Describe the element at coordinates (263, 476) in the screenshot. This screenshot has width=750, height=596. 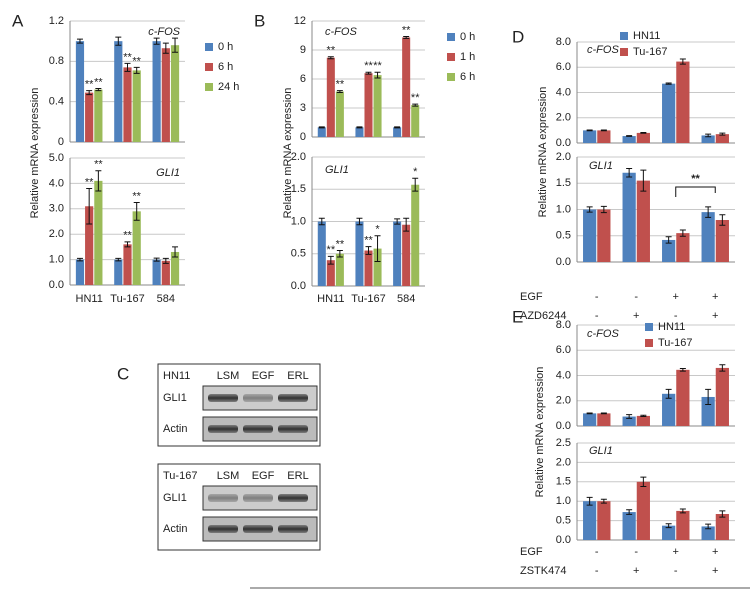
I see `blot-lane: EGF` at that location.